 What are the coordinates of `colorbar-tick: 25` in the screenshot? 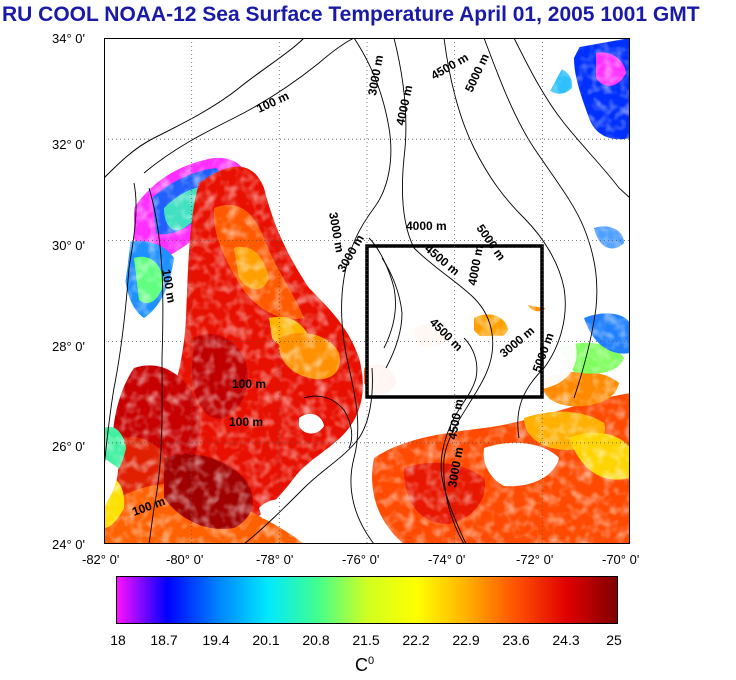 It's located at (614, 640).